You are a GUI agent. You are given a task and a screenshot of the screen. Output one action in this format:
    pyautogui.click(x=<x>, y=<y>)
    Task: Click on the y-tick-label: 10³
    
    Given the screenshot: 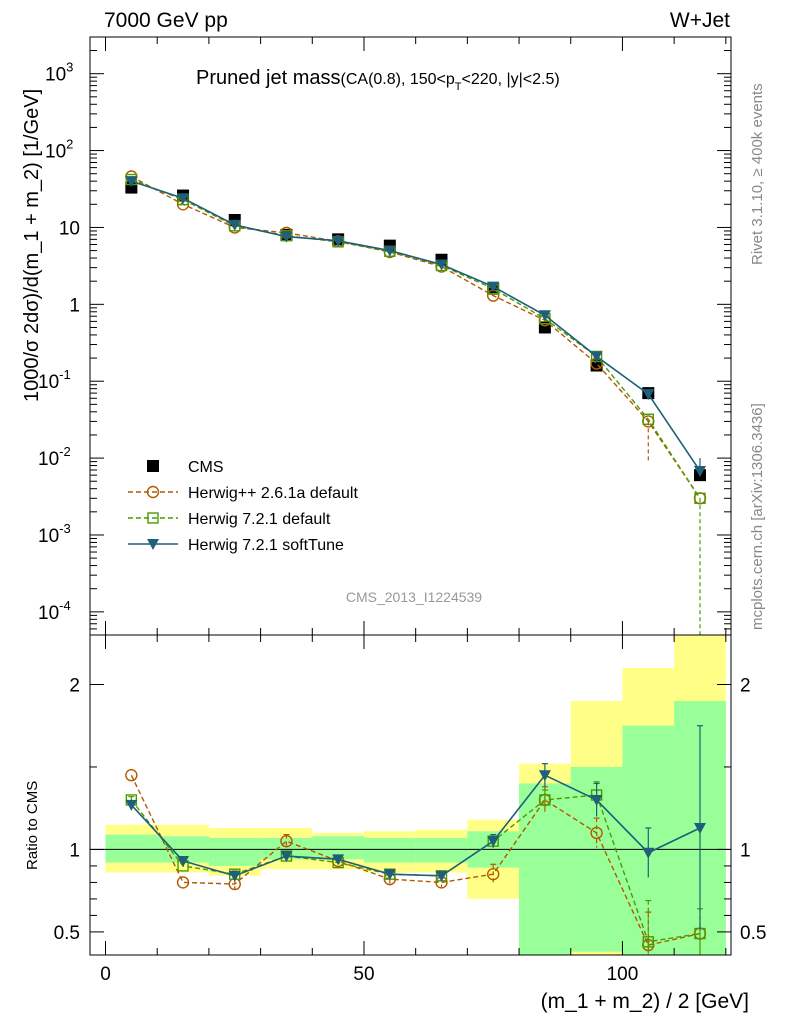 What is the action you would take?
    pyautogui.click(x=59, y=73)
    